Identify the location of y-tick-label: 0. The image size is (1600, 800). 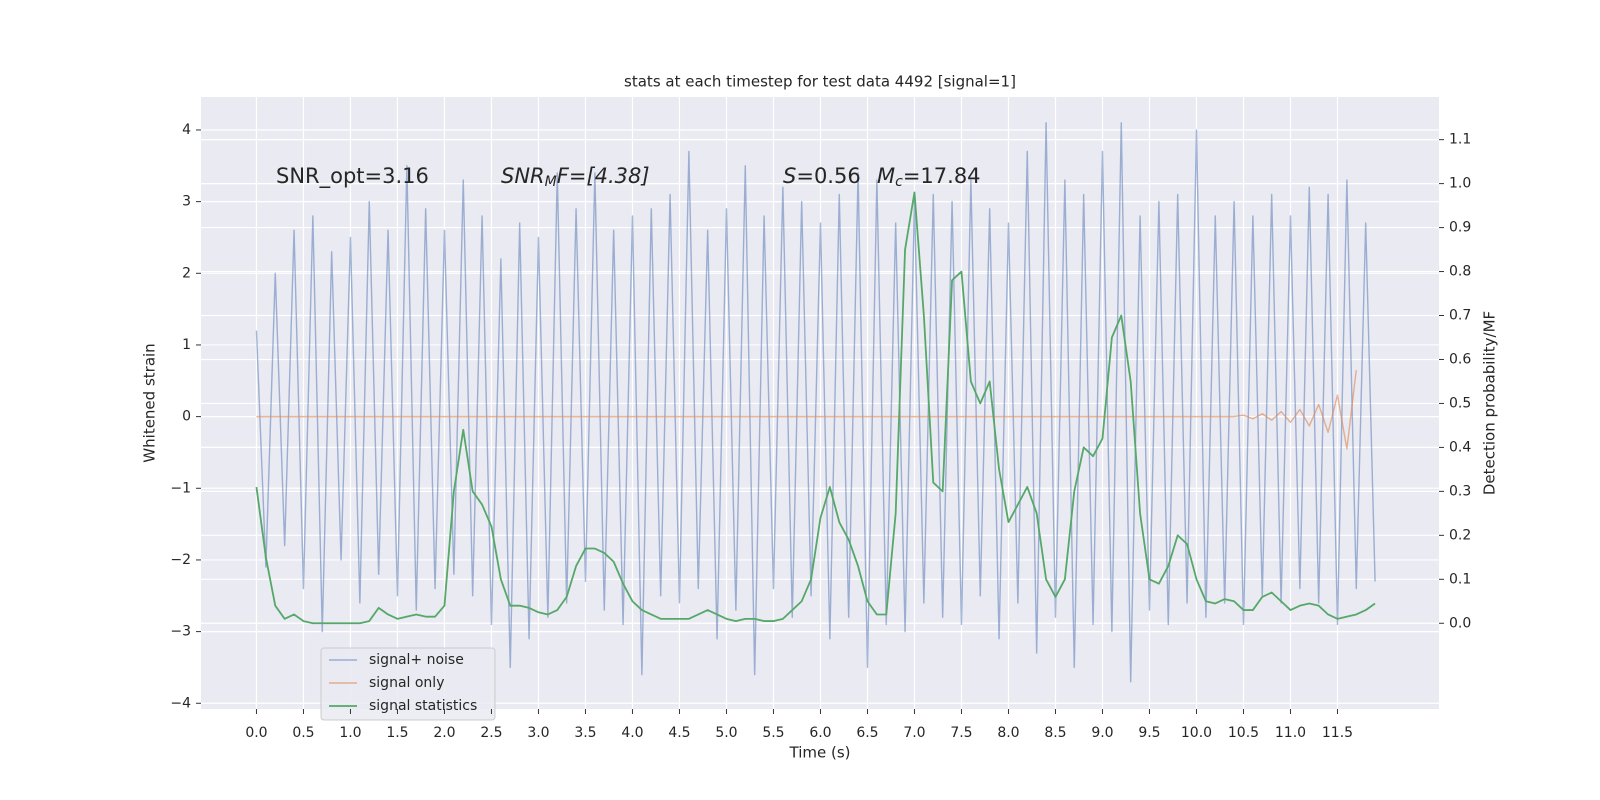
(186, 417).